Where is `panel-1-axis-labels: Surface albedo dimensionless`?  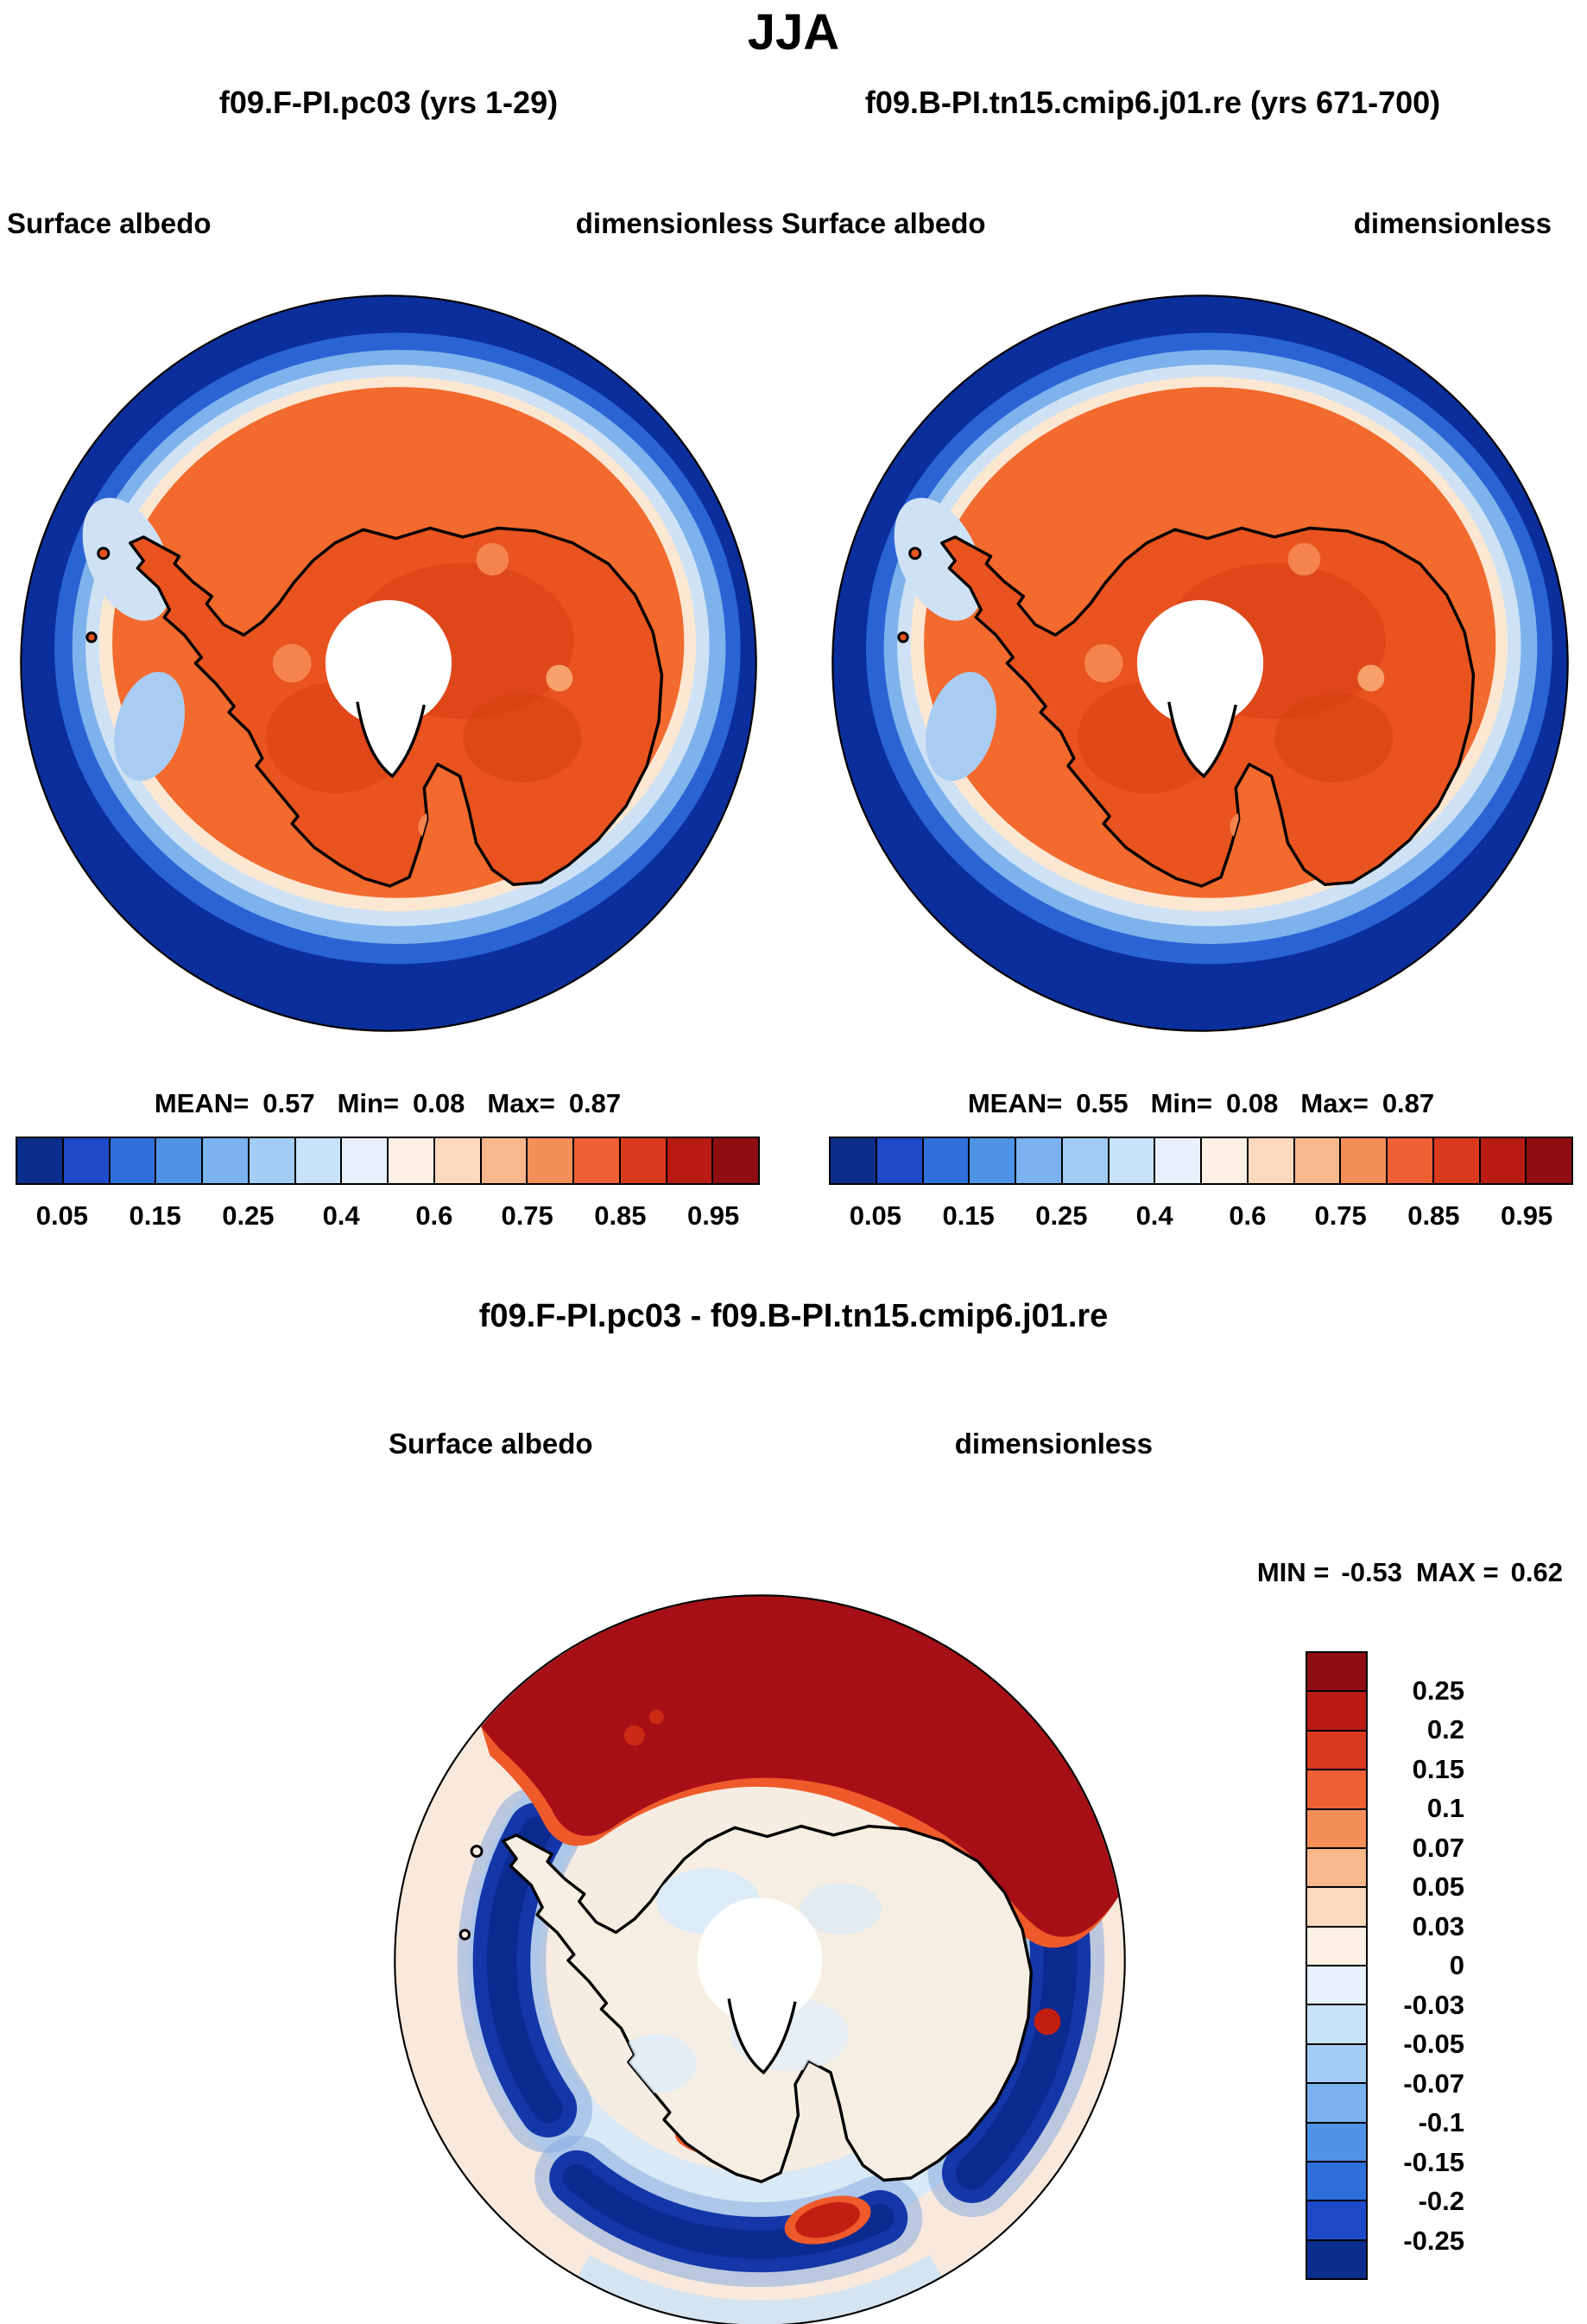
panel-1-axis-labels: Surface albedo dimensionless is located at coordinates (391, 223).